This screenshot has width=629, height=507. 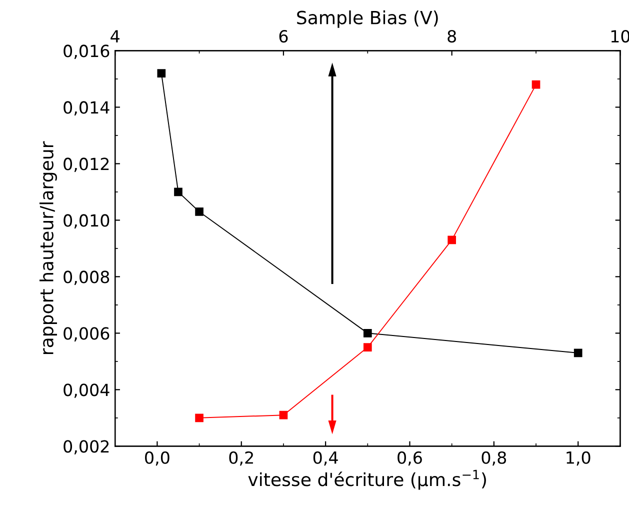 I want to click on y-tick-label: 0,010, so click(x=87, y=221).